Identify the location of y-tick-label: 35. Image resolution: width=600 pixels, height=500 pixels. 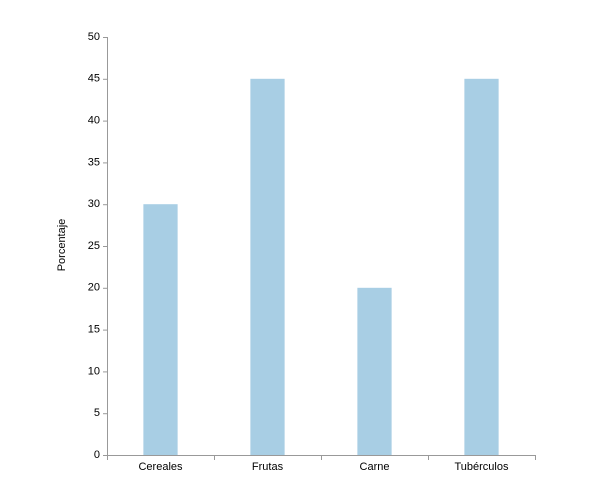
(94, 162).